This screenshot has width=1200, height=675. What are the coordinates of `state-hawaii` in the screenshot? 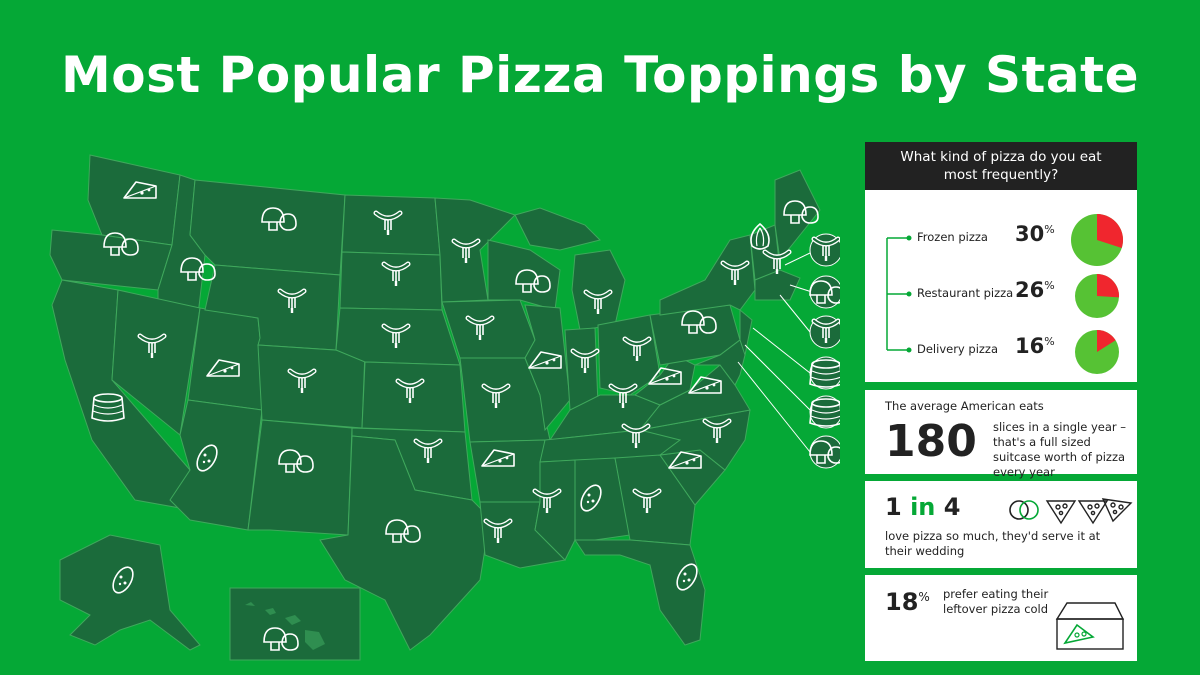 It's located at (285, 626).